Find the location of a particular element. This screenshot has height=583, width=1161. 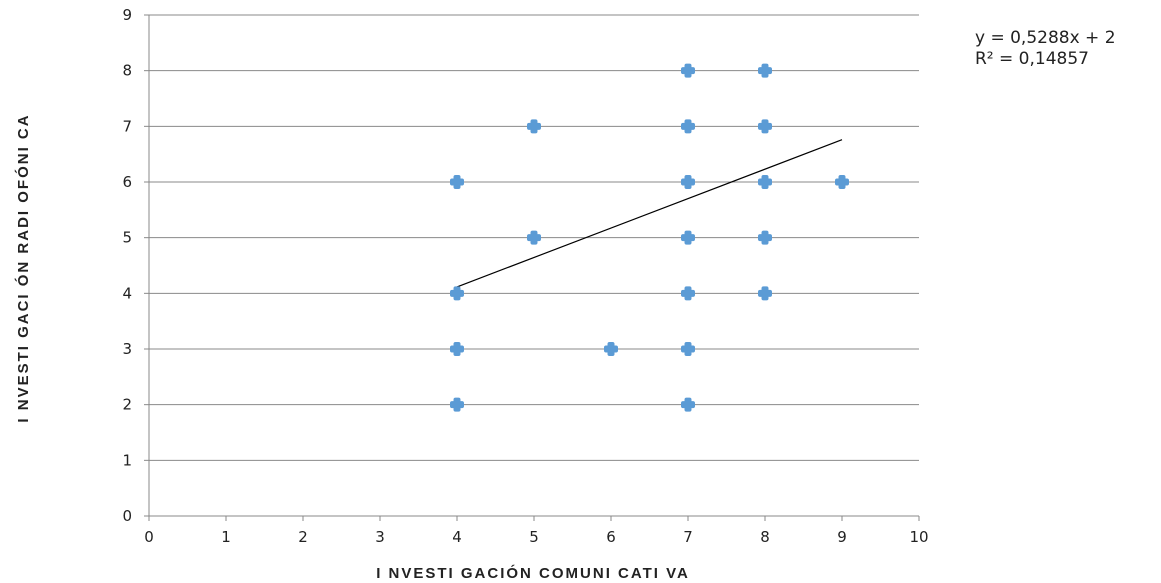

y-tick-label: 3 is located at coordinates (127, 349).